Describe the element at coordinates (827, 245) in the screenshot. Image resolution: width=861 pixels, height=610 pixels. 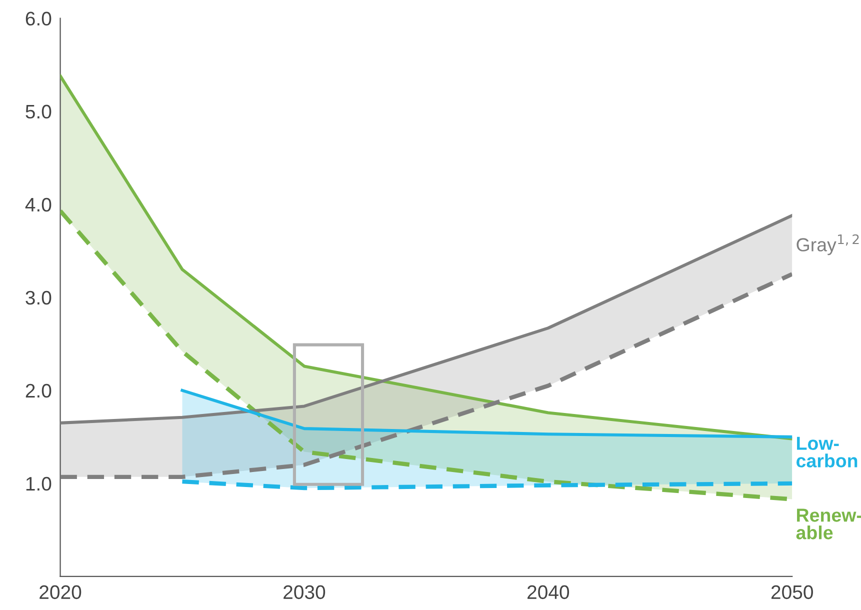
I see `series-label: Gray$^{1,2}$` at that location.